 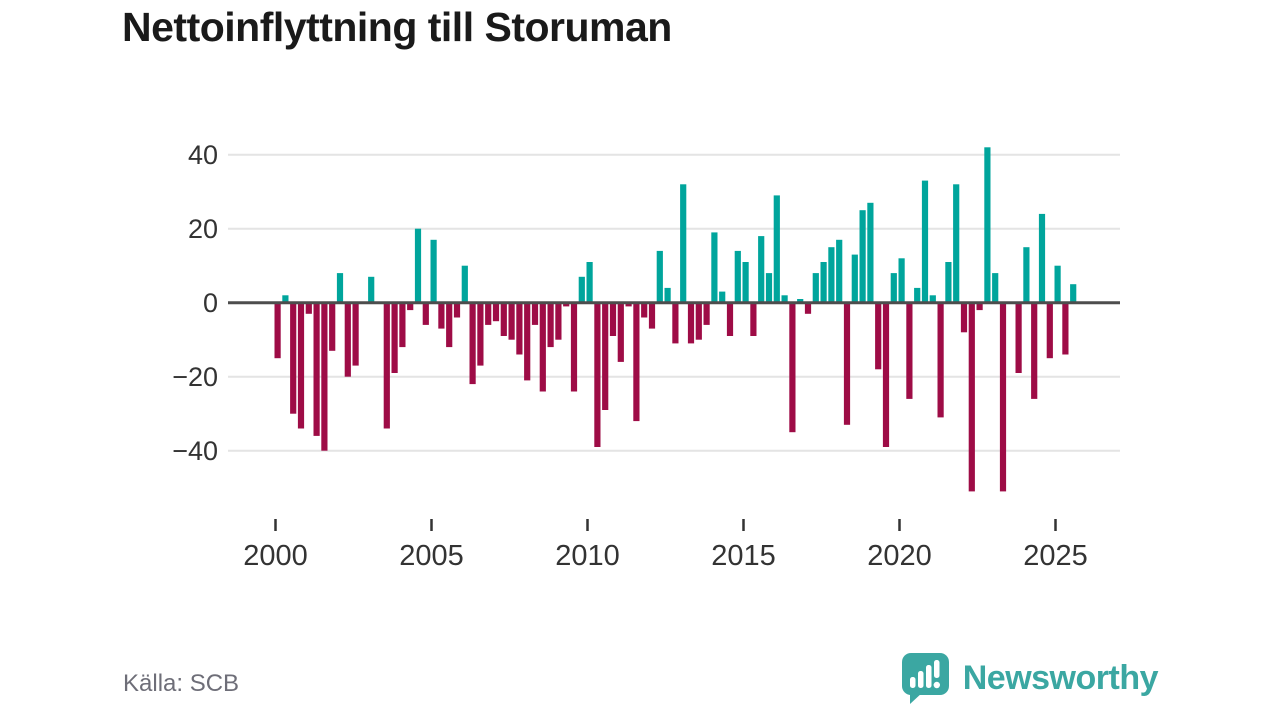 What do you see at coordinates (769, 288) in the screenshot?
I see `bar-2015-q4` at bounding box center [769, 288].